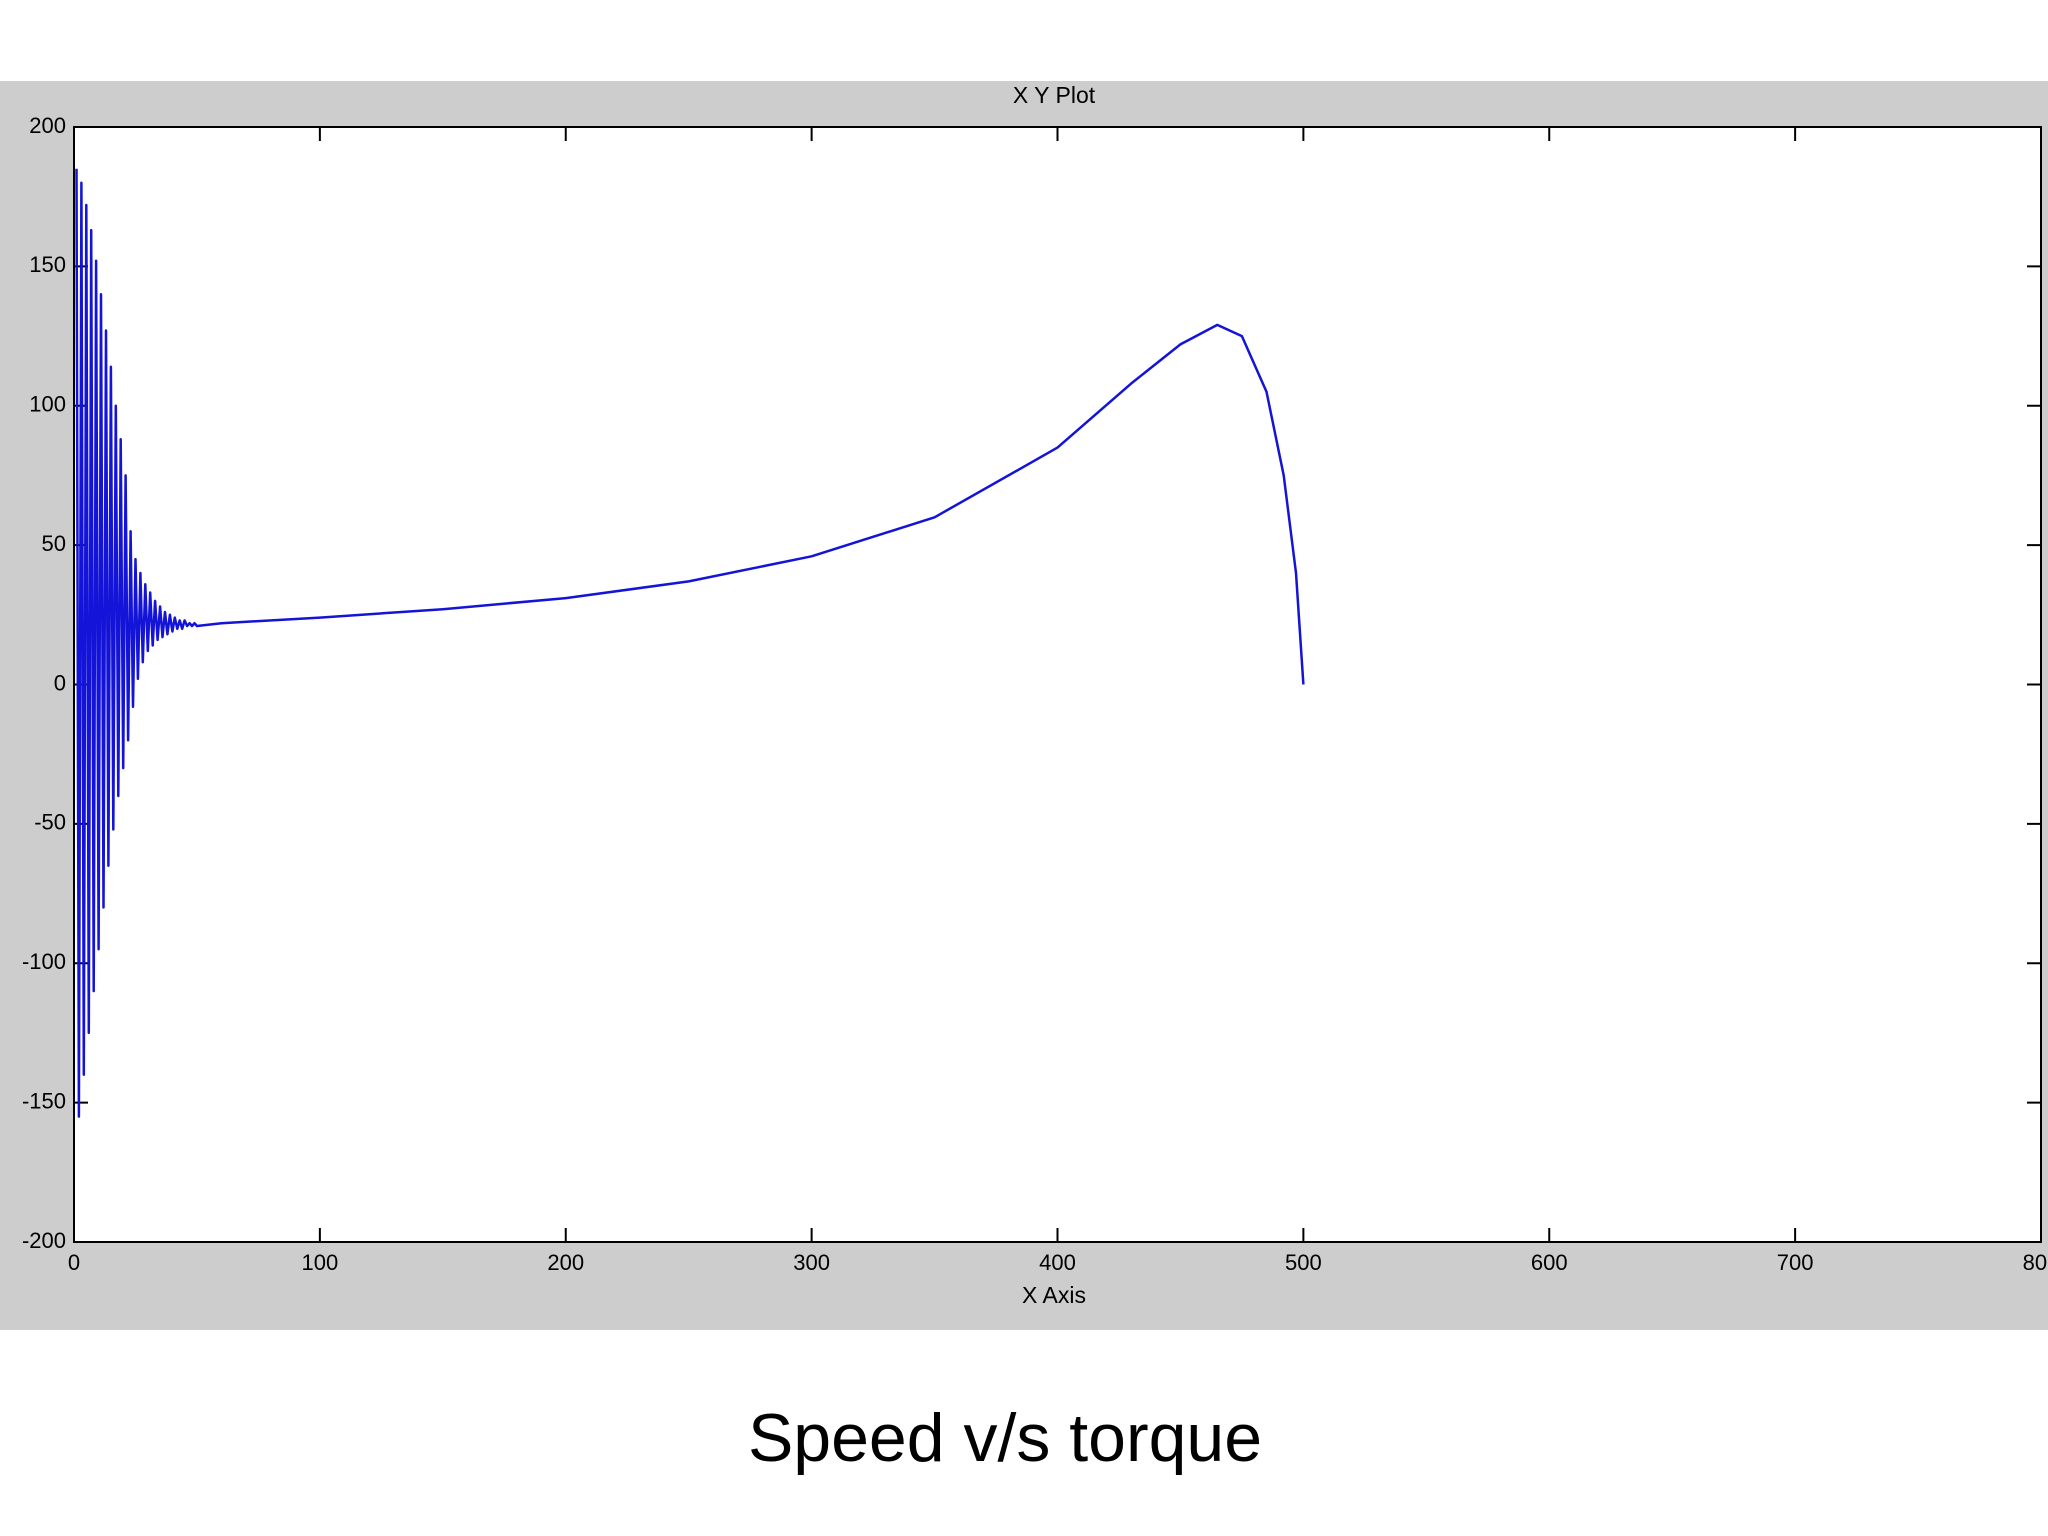  What do you see at coordinates (47, 404) in the screenshot?
I see `y-tick-label: 100` at bounding box center [47, 404].